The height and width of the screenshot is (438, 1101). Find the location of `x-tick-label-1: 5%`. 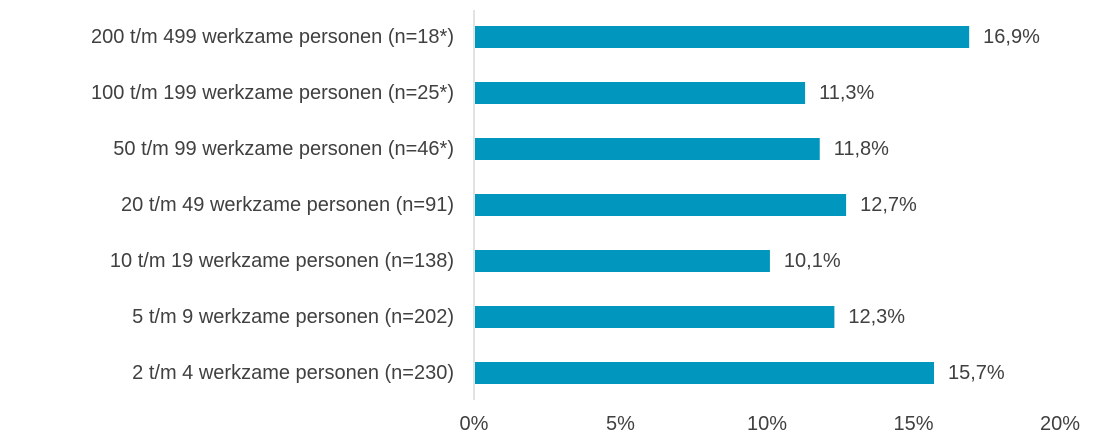

x-tick-label-1: 5% is located at coordinates (620, 424).